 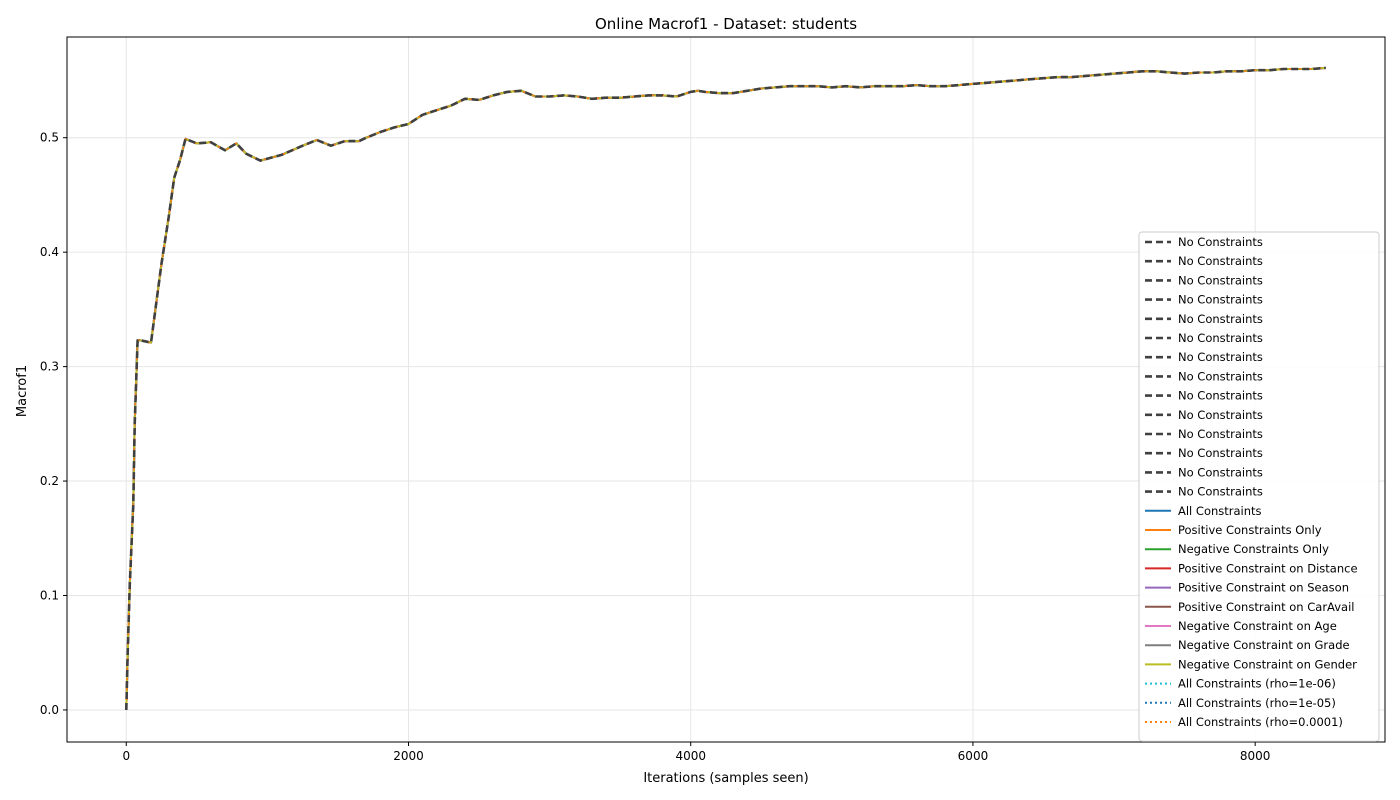 I want to click on y-tick-label: 0.5, so click(x=49, y=138).